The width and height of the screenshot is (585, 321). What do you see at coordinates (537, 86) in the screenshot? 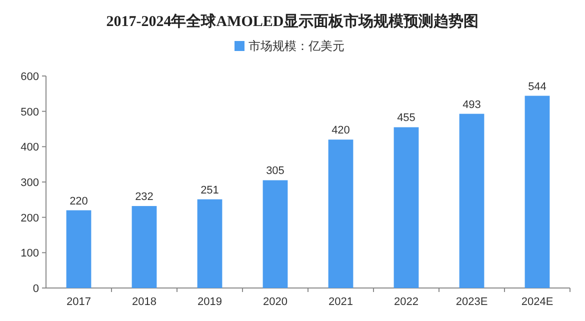
I see `data-label: 544` at bounding box center [537, 86].